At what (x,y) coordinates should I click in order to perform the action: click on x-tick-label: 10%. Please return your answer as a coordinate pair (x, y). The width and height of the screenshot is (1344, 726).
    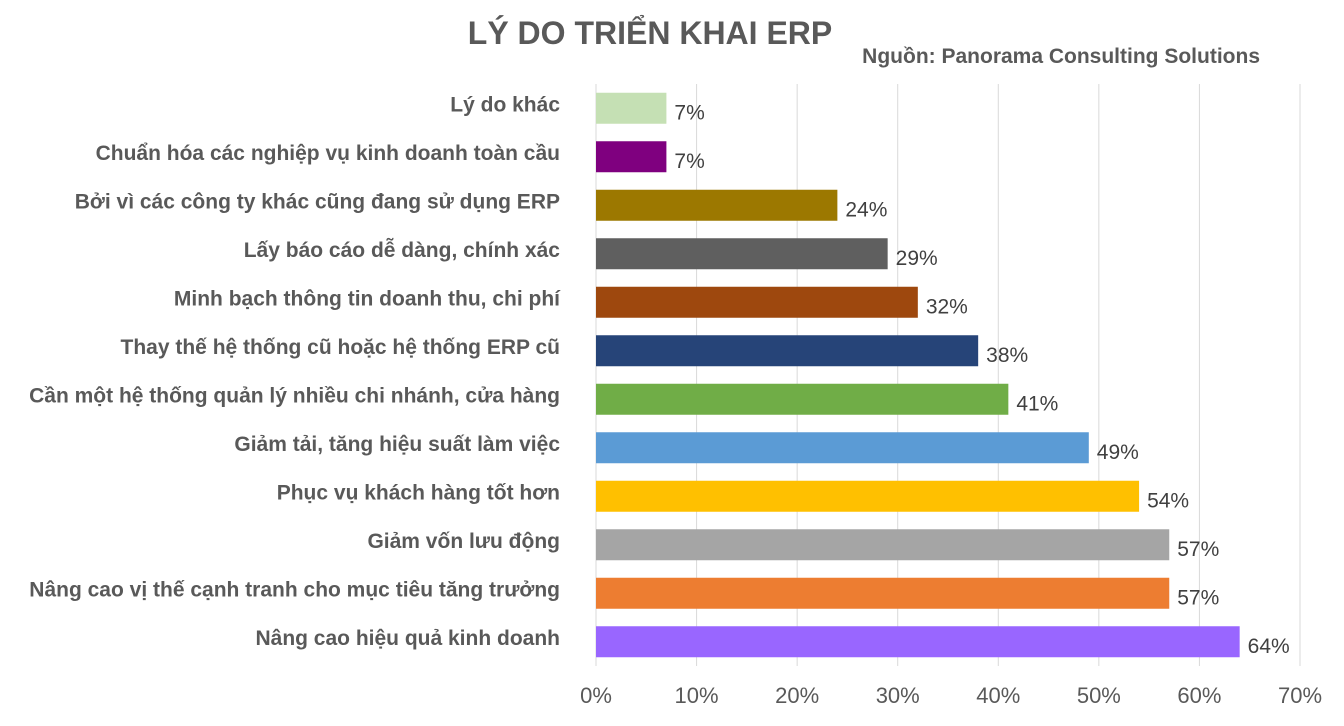
    Looking at the image, I should click on (697, 695).